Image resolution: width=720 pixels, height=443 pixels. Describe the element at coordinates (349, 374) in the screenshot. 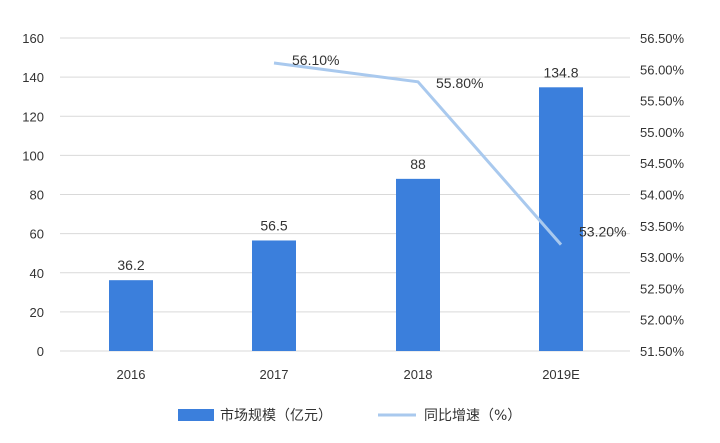

I see `x-axis-ticks: 2016 2017 2018 2019E` at that location.